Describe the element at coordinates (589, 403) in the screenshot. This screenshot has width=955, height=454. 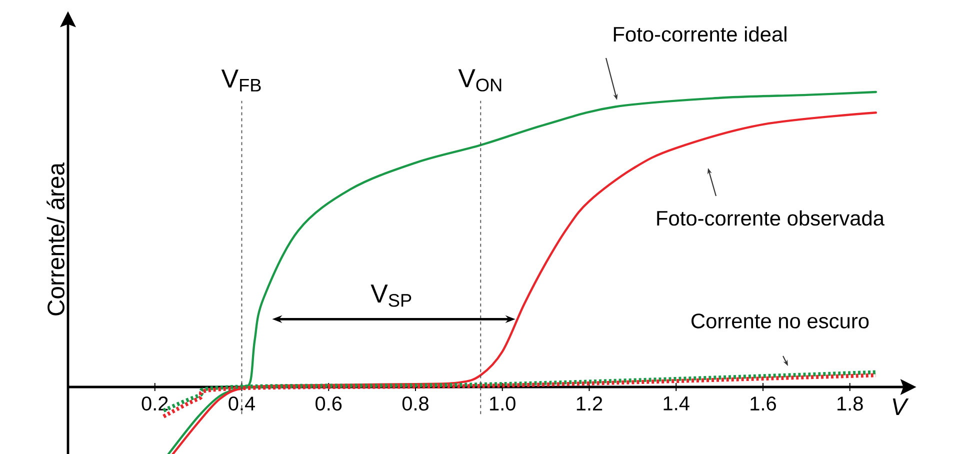
I see `x-tick-label: 1.2` at that location.